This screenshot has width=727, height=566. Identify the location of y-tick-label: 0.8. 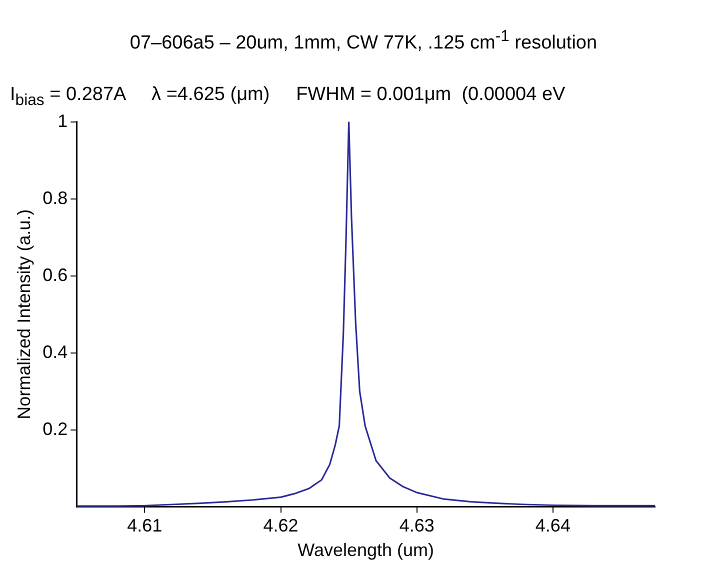
(55, 198).